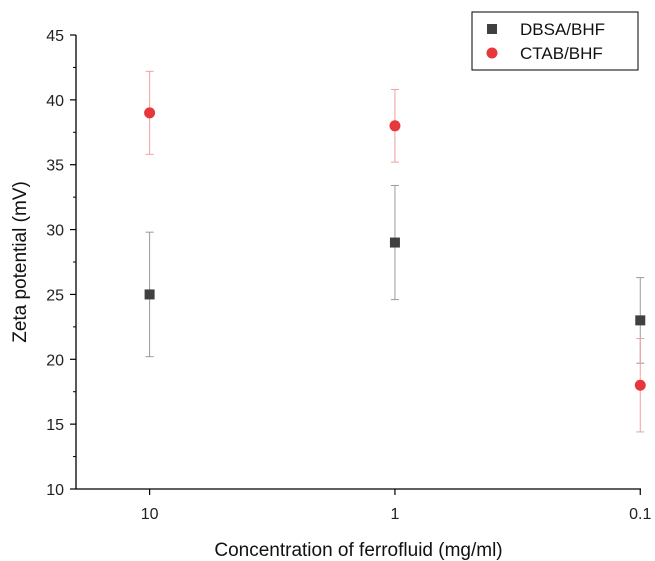 The image size is (655, 561). What do you see at coordinates (55, 166) in the screenshot?
I see `y-tick-label: 35` at bounding box center [55, 166].